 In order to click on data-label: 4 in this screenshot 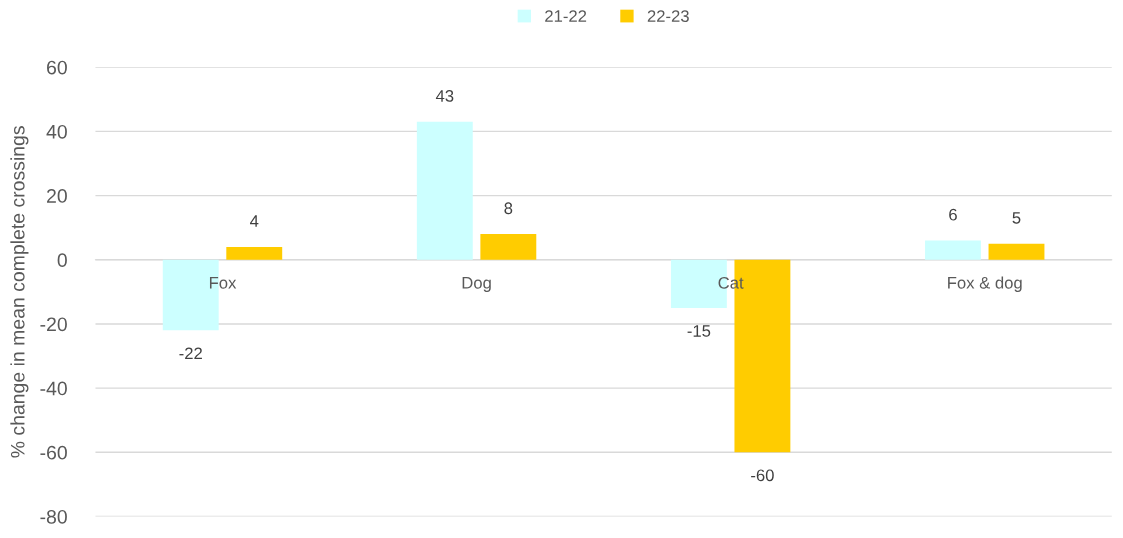, I will do `click(254, 221)`.